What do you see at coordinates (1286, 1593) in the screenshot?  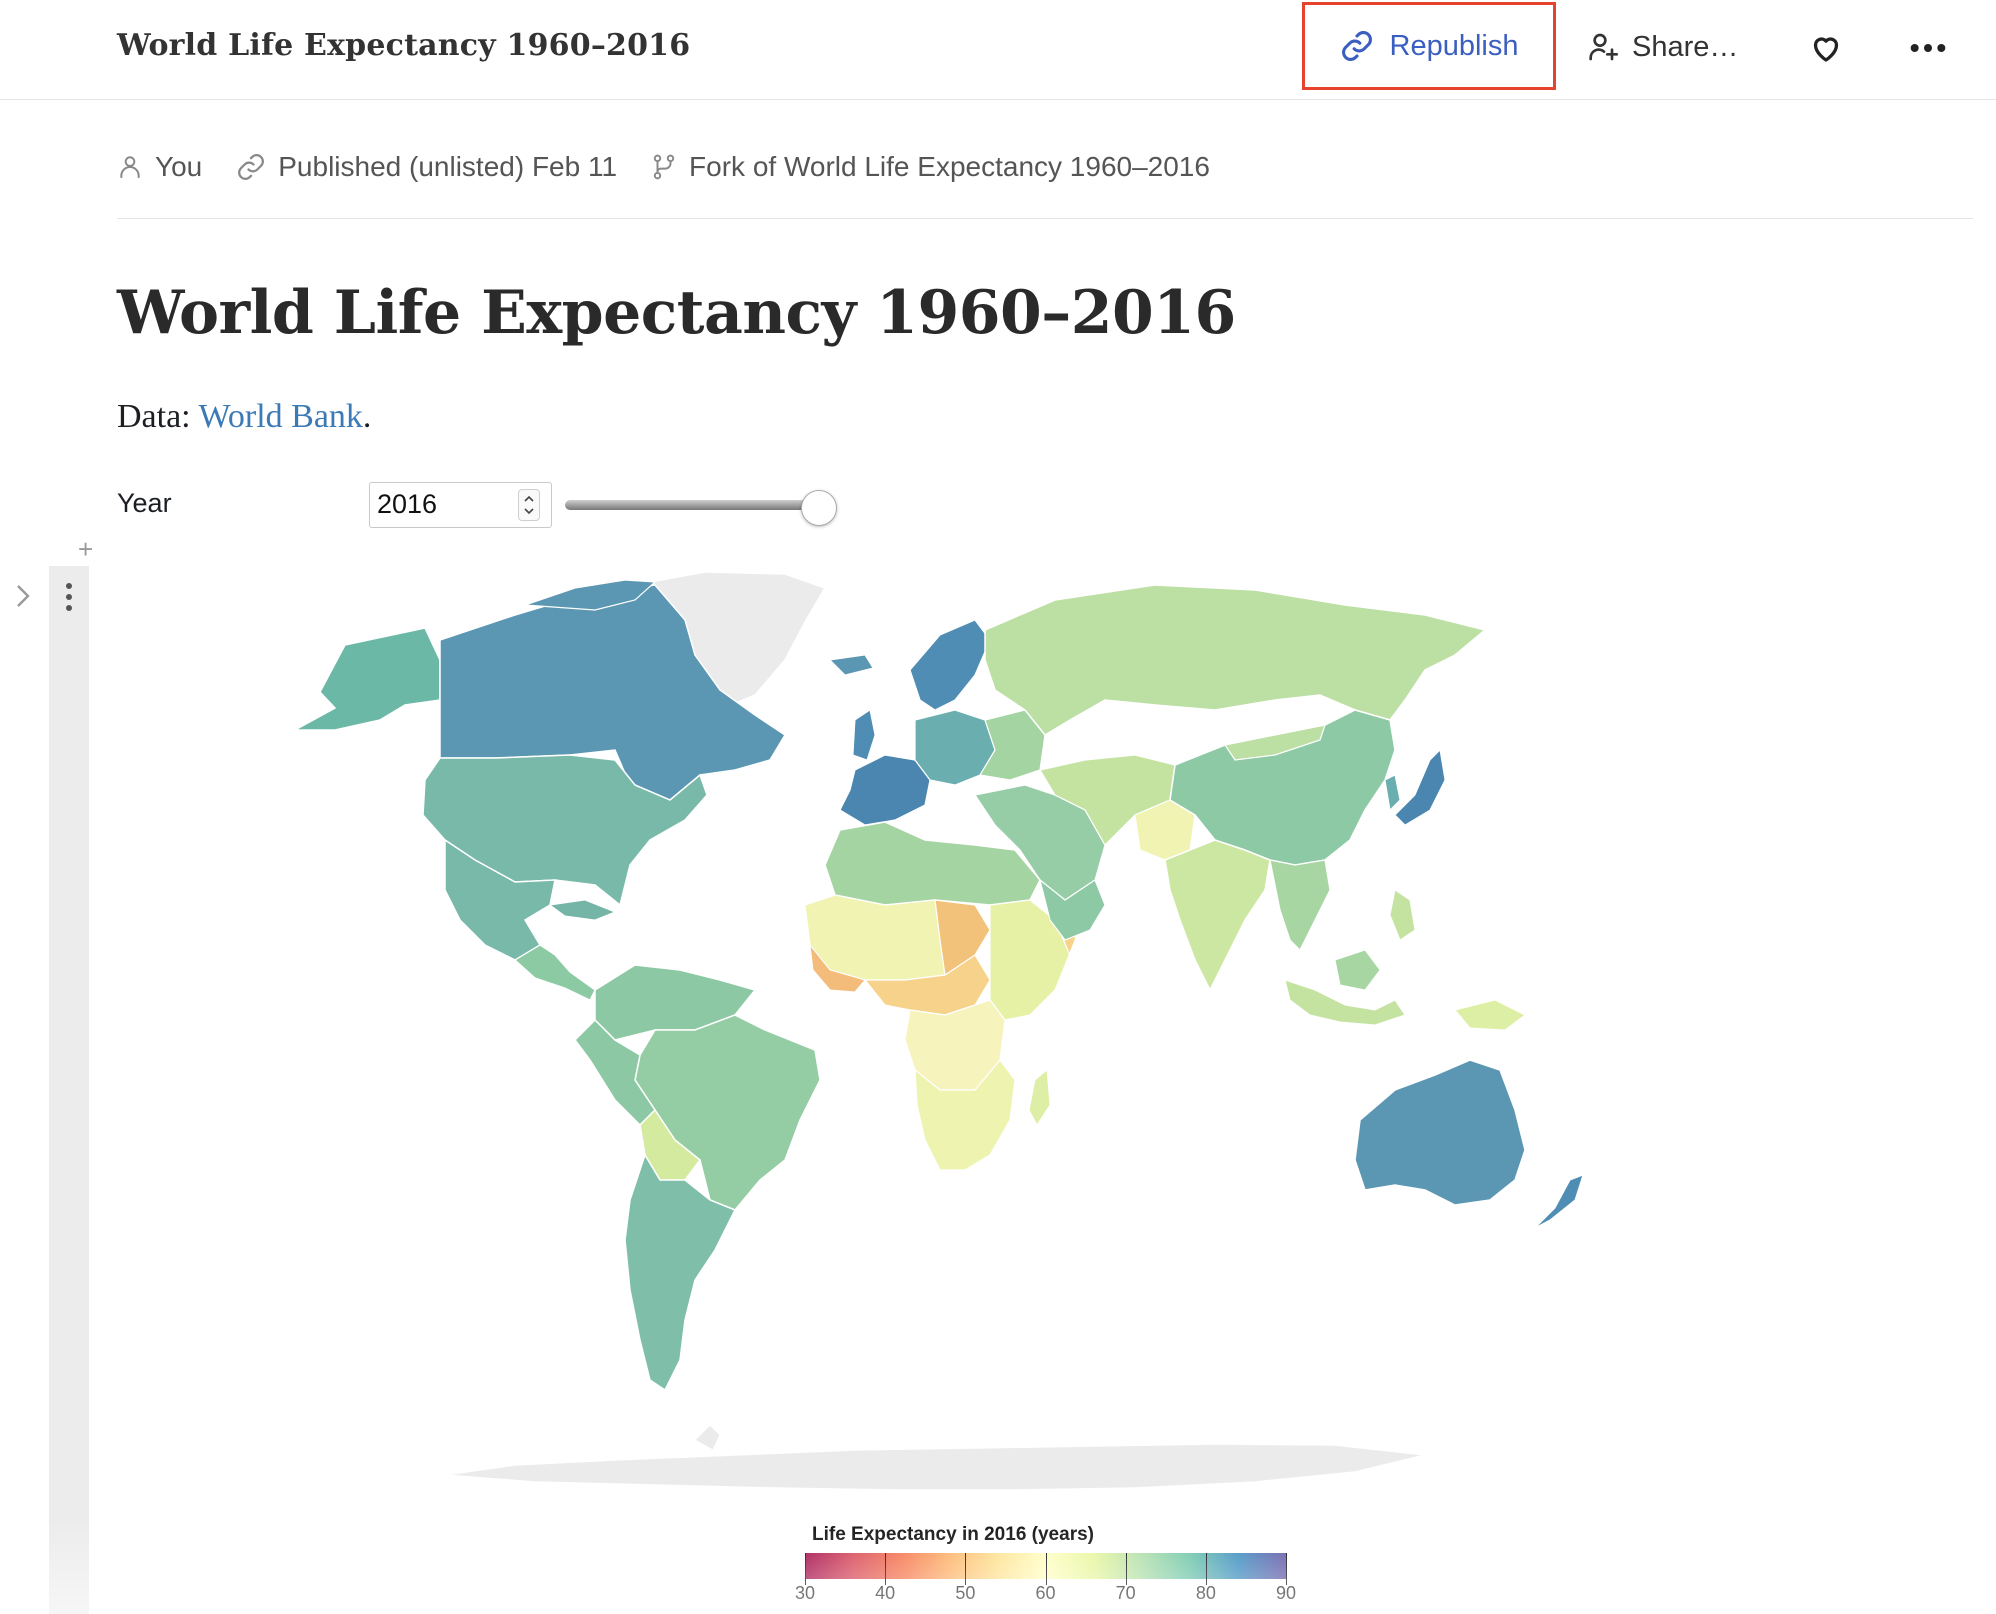 I see `legend-tick-label: 90` at bounding box center [1286, 1593].